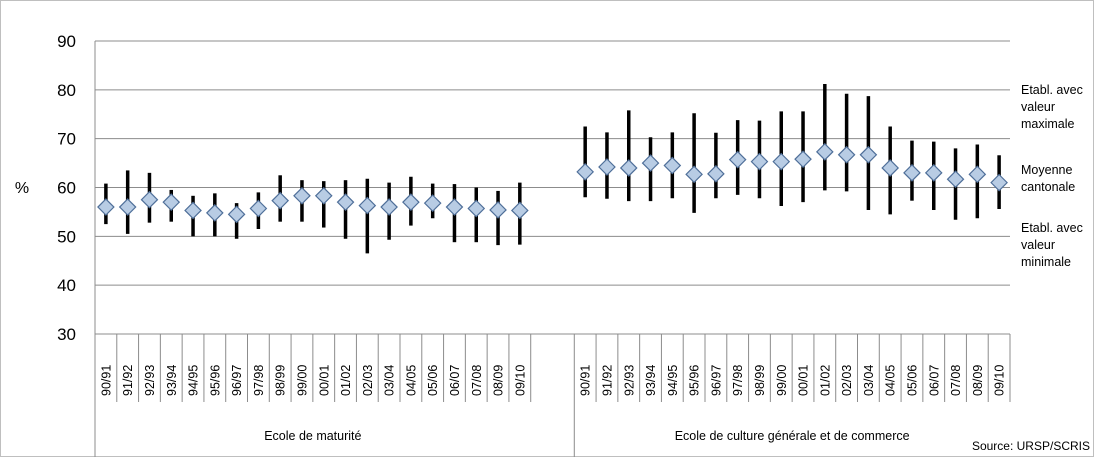  I want to click on mean-note: Moyenne cantonale, so click(1048, 178).